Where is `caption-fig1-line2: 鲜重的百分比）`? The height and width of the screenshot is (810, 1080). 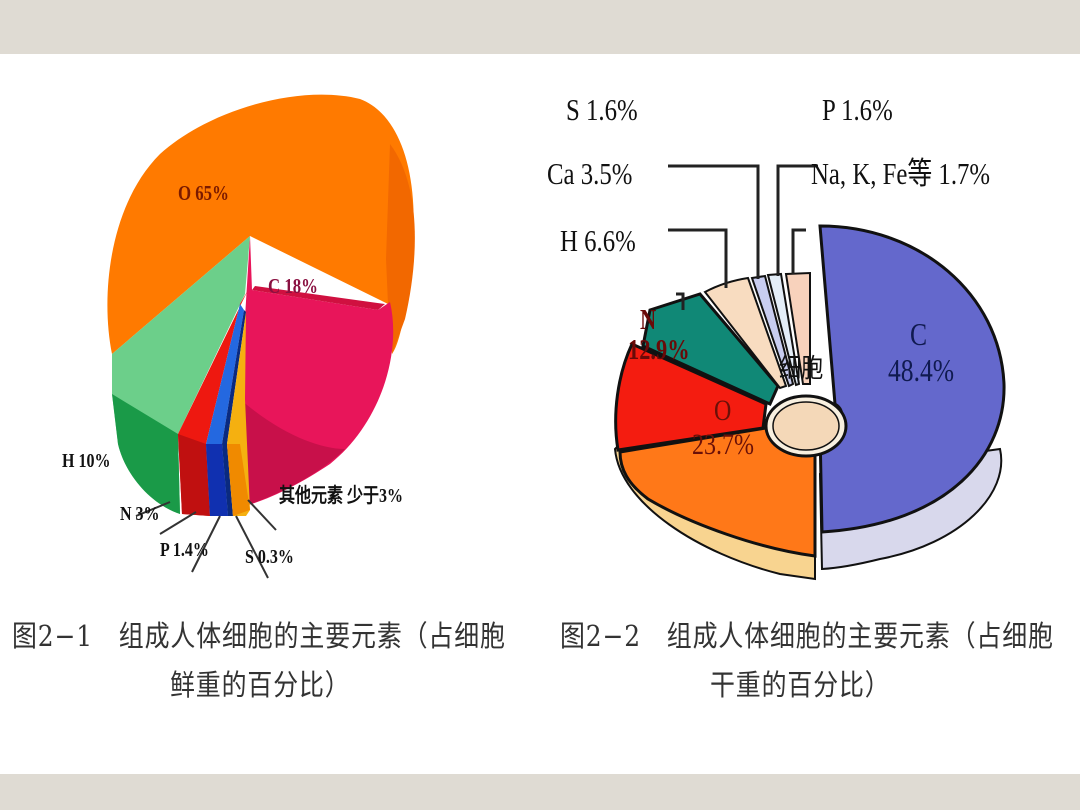
caption-fig1-line2: 鲜重的百分比） is located at coordinates (260, 685).